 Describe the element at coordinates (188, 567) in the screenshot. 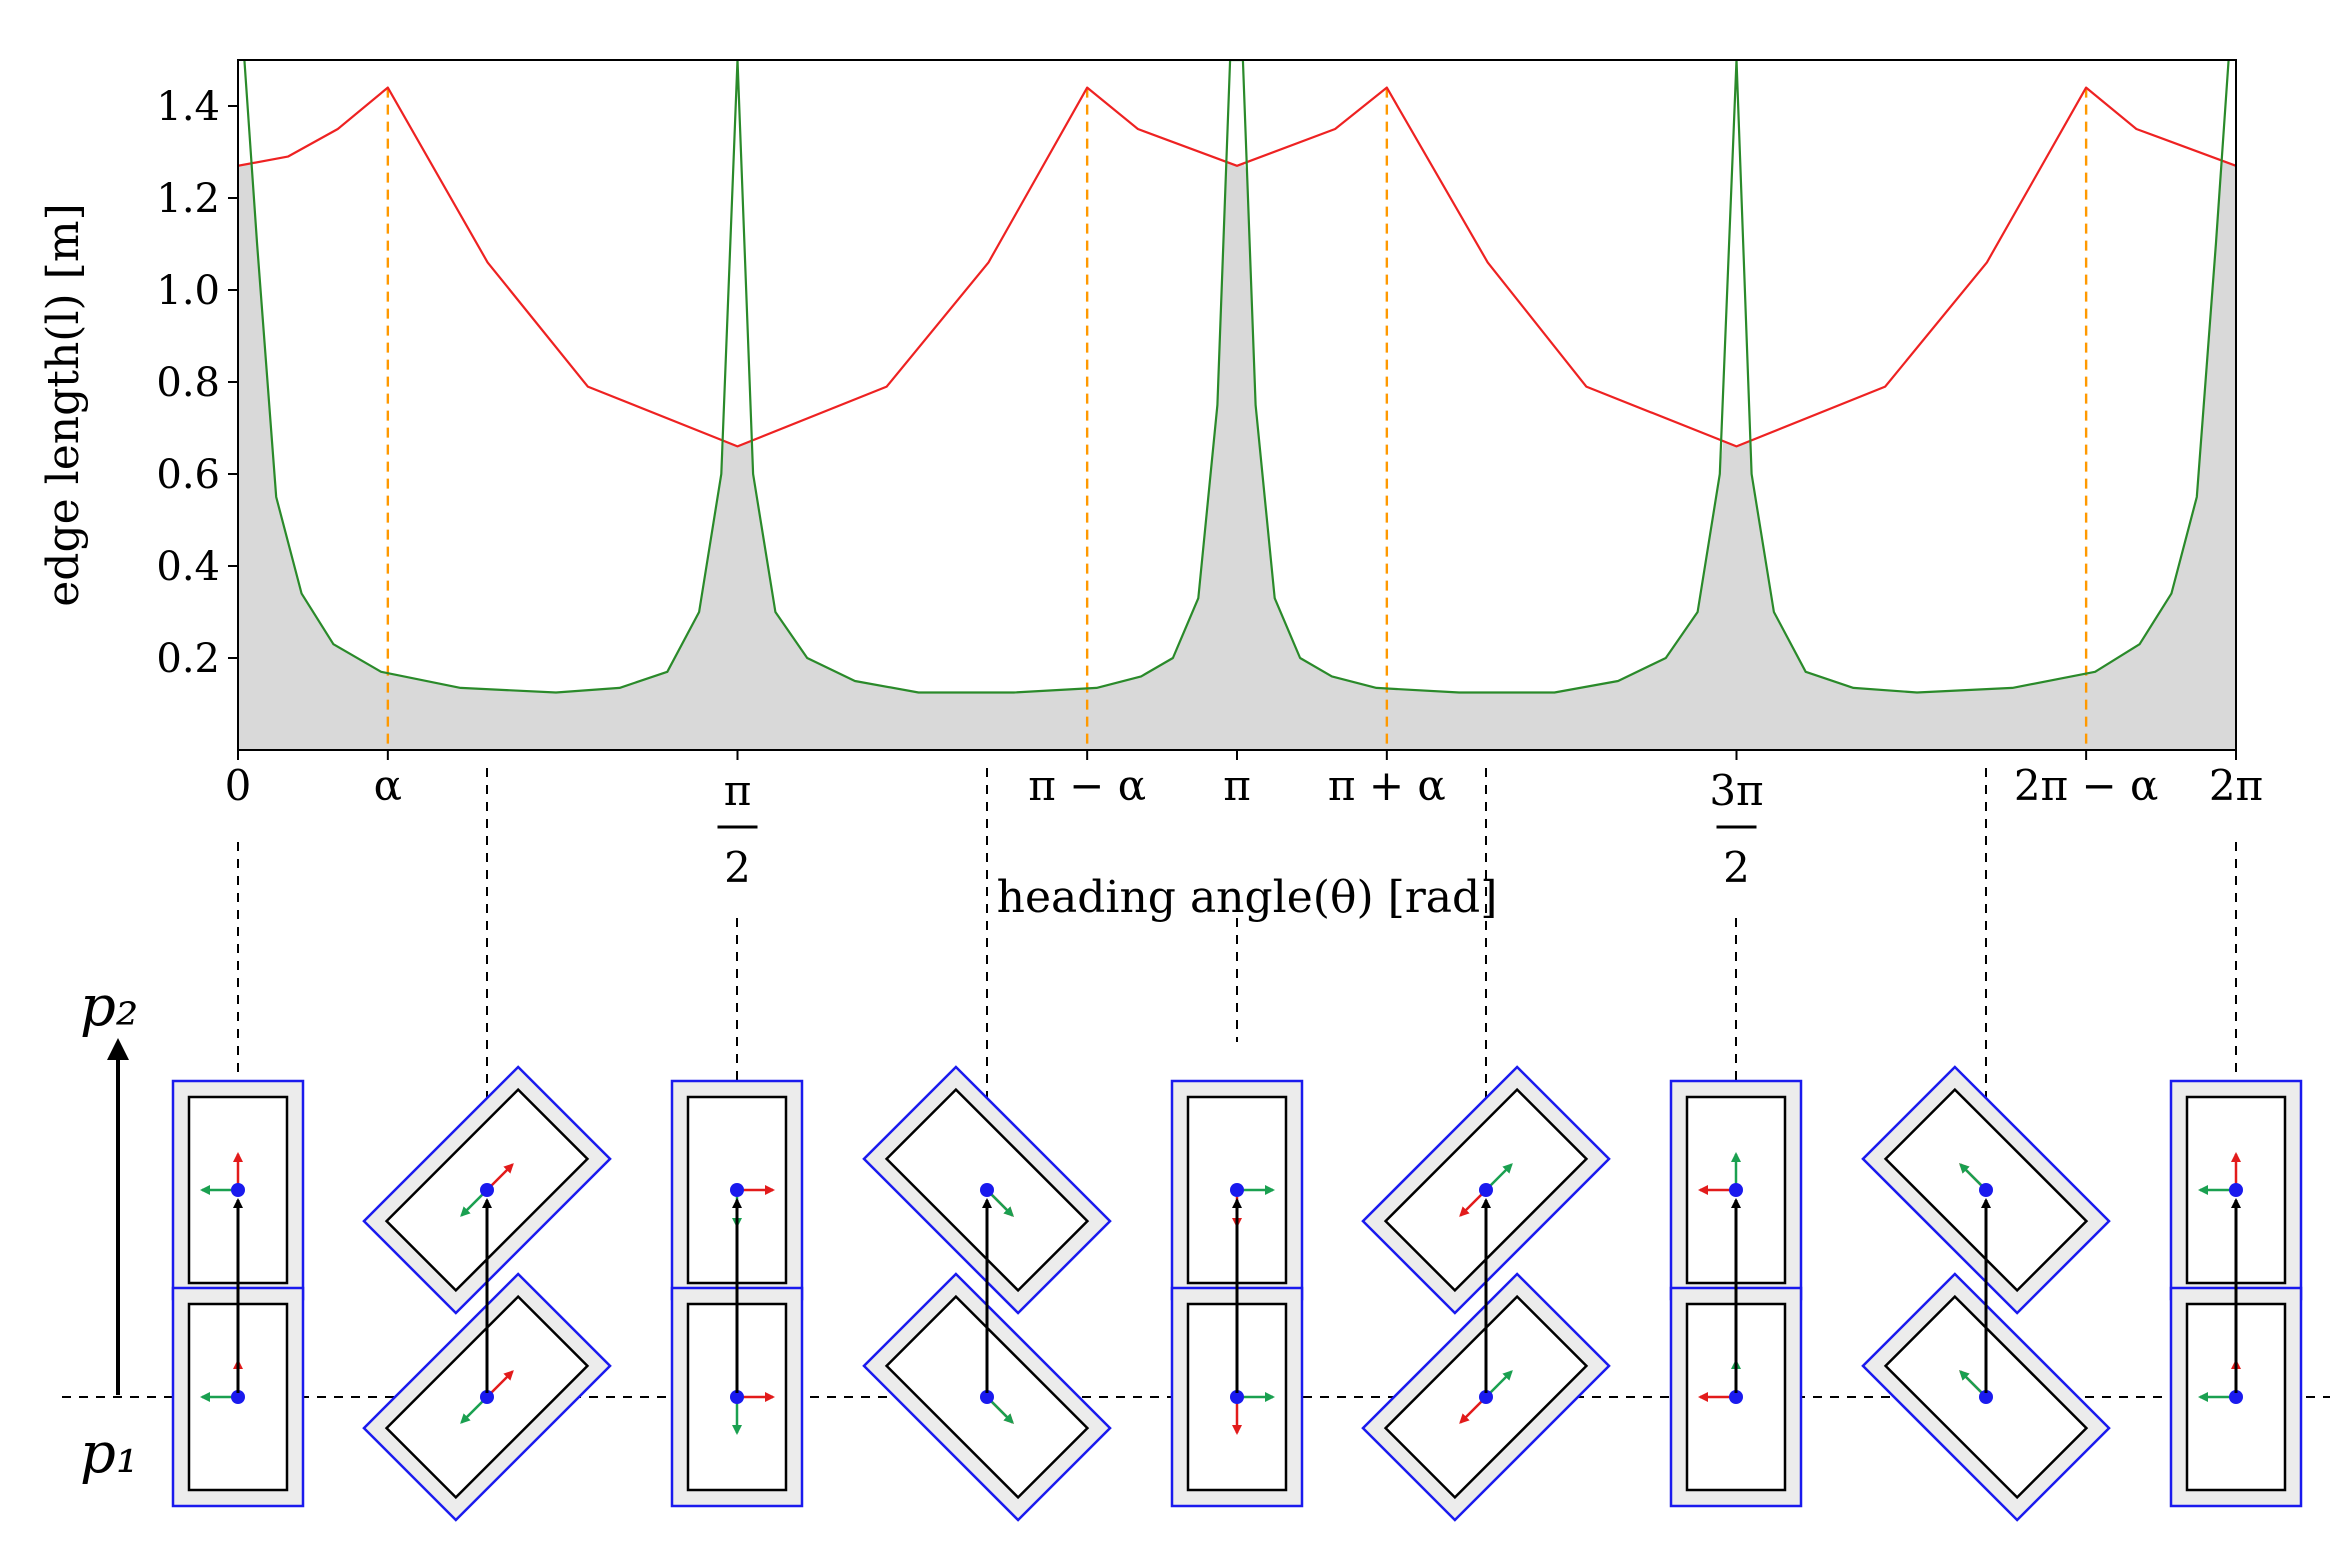

I see `y-tick-label: 0.4` at that location.